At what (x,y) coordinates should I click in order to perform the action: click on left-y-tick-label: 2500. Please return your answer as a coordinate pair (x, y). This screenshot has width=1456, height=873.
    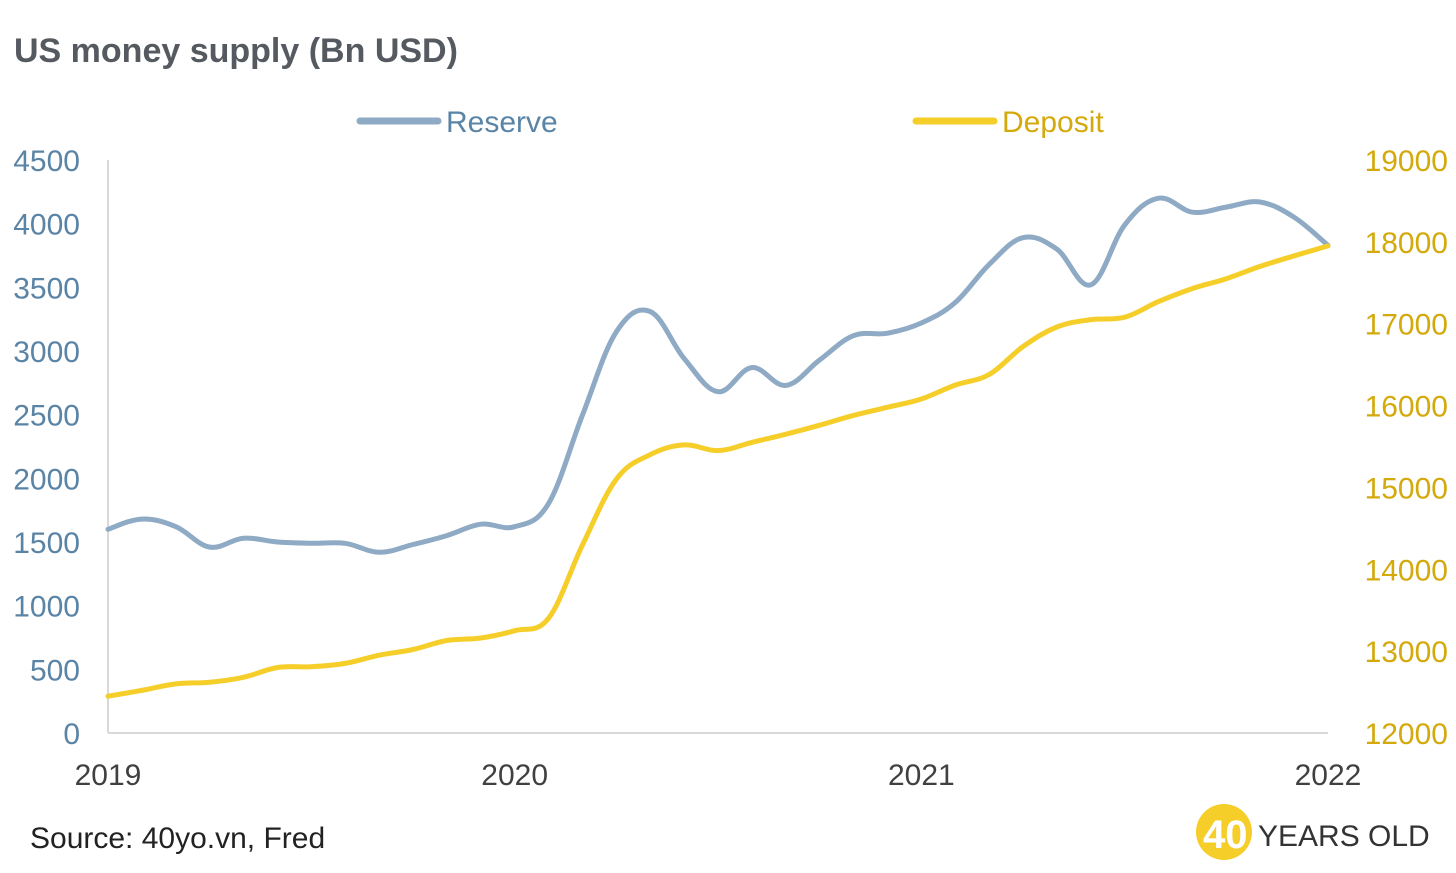
    Looking at the image, I should click on (46, 416).